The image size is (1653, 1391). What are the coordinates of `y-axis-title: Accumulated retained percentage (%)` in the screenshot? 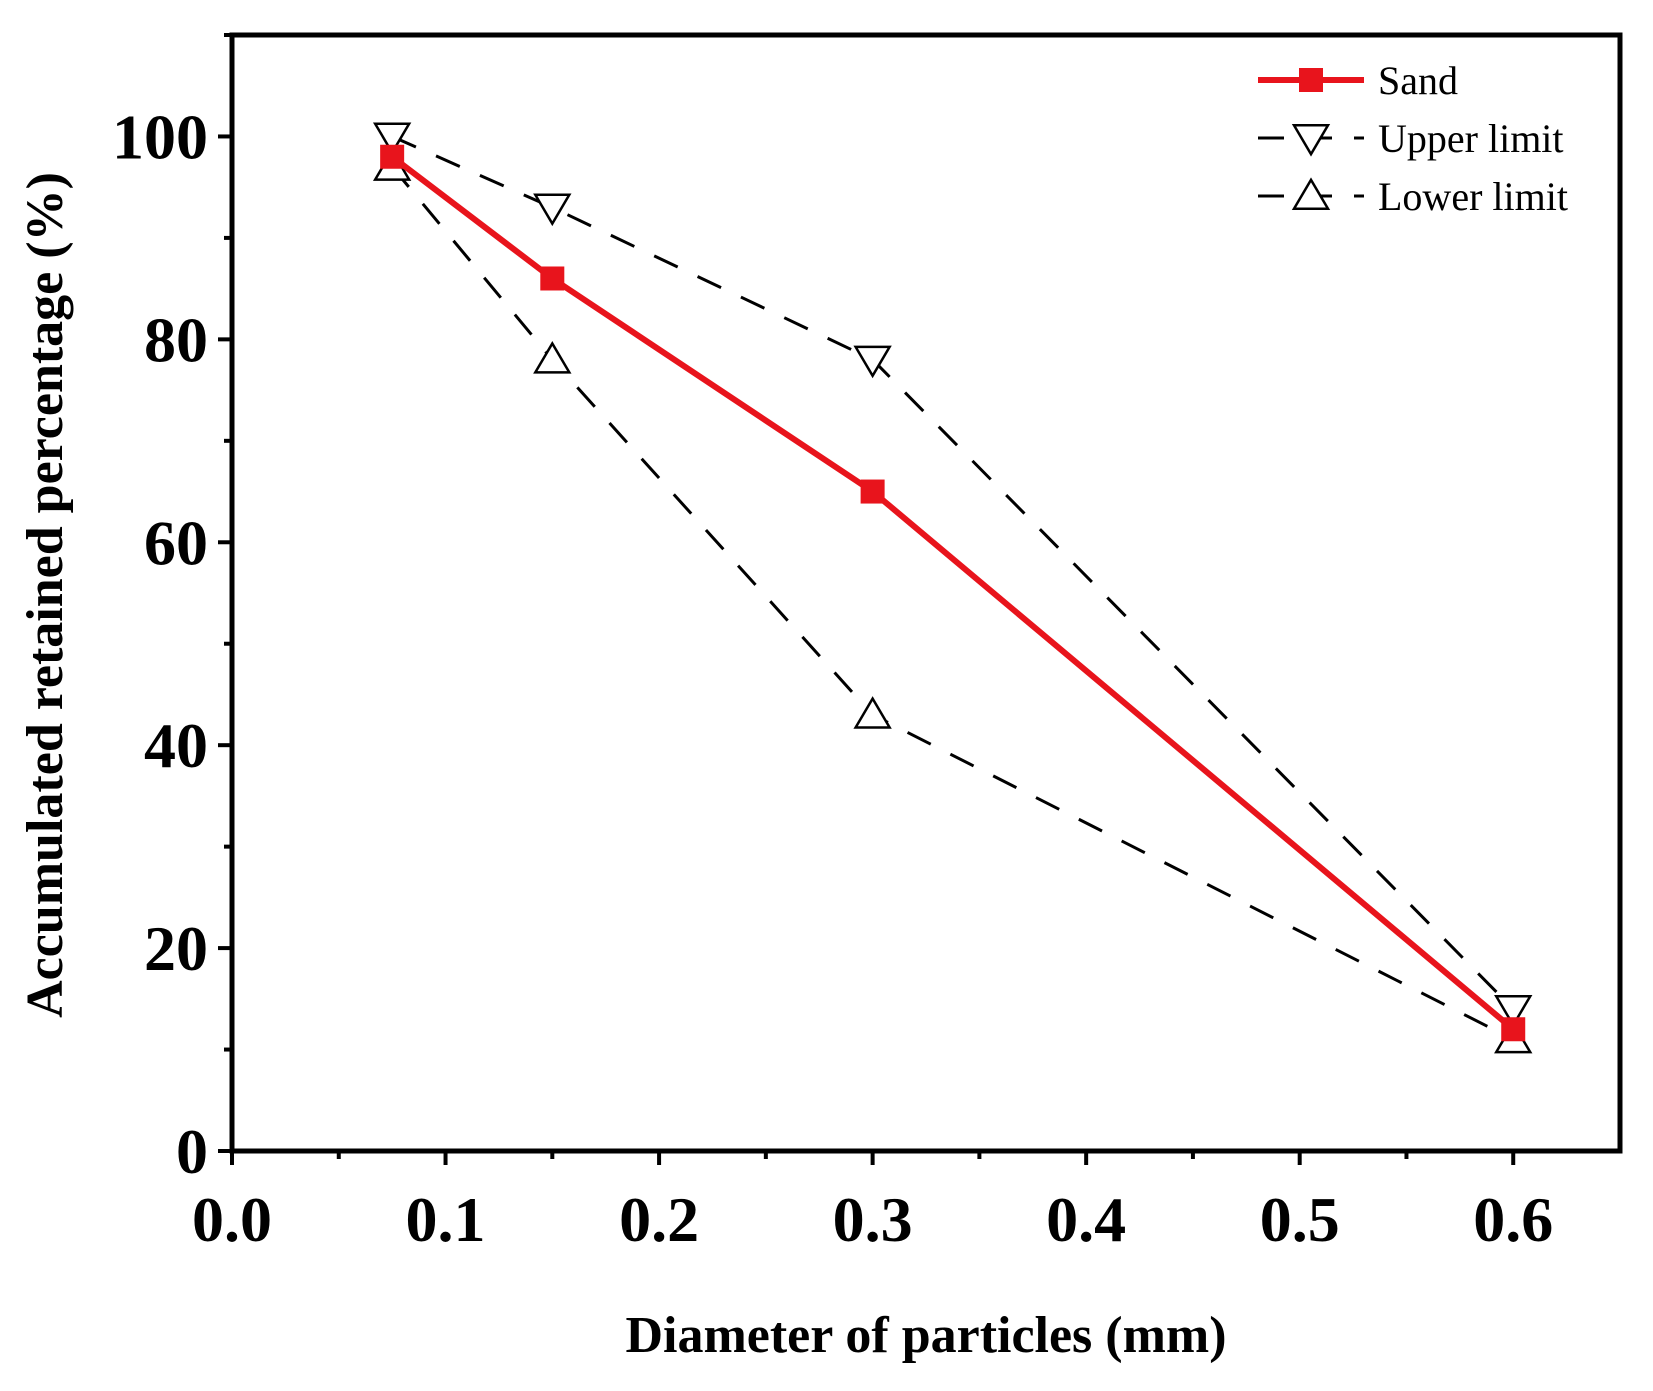 It's located at (45, 595).